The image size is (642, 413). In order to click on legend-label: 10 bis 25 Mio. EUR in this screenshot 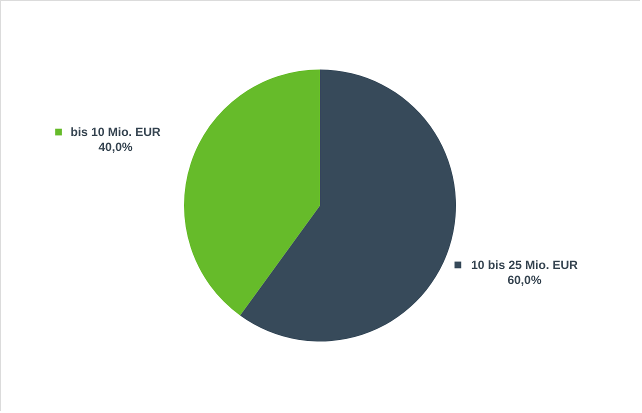, I will do `click(524, 265)`.